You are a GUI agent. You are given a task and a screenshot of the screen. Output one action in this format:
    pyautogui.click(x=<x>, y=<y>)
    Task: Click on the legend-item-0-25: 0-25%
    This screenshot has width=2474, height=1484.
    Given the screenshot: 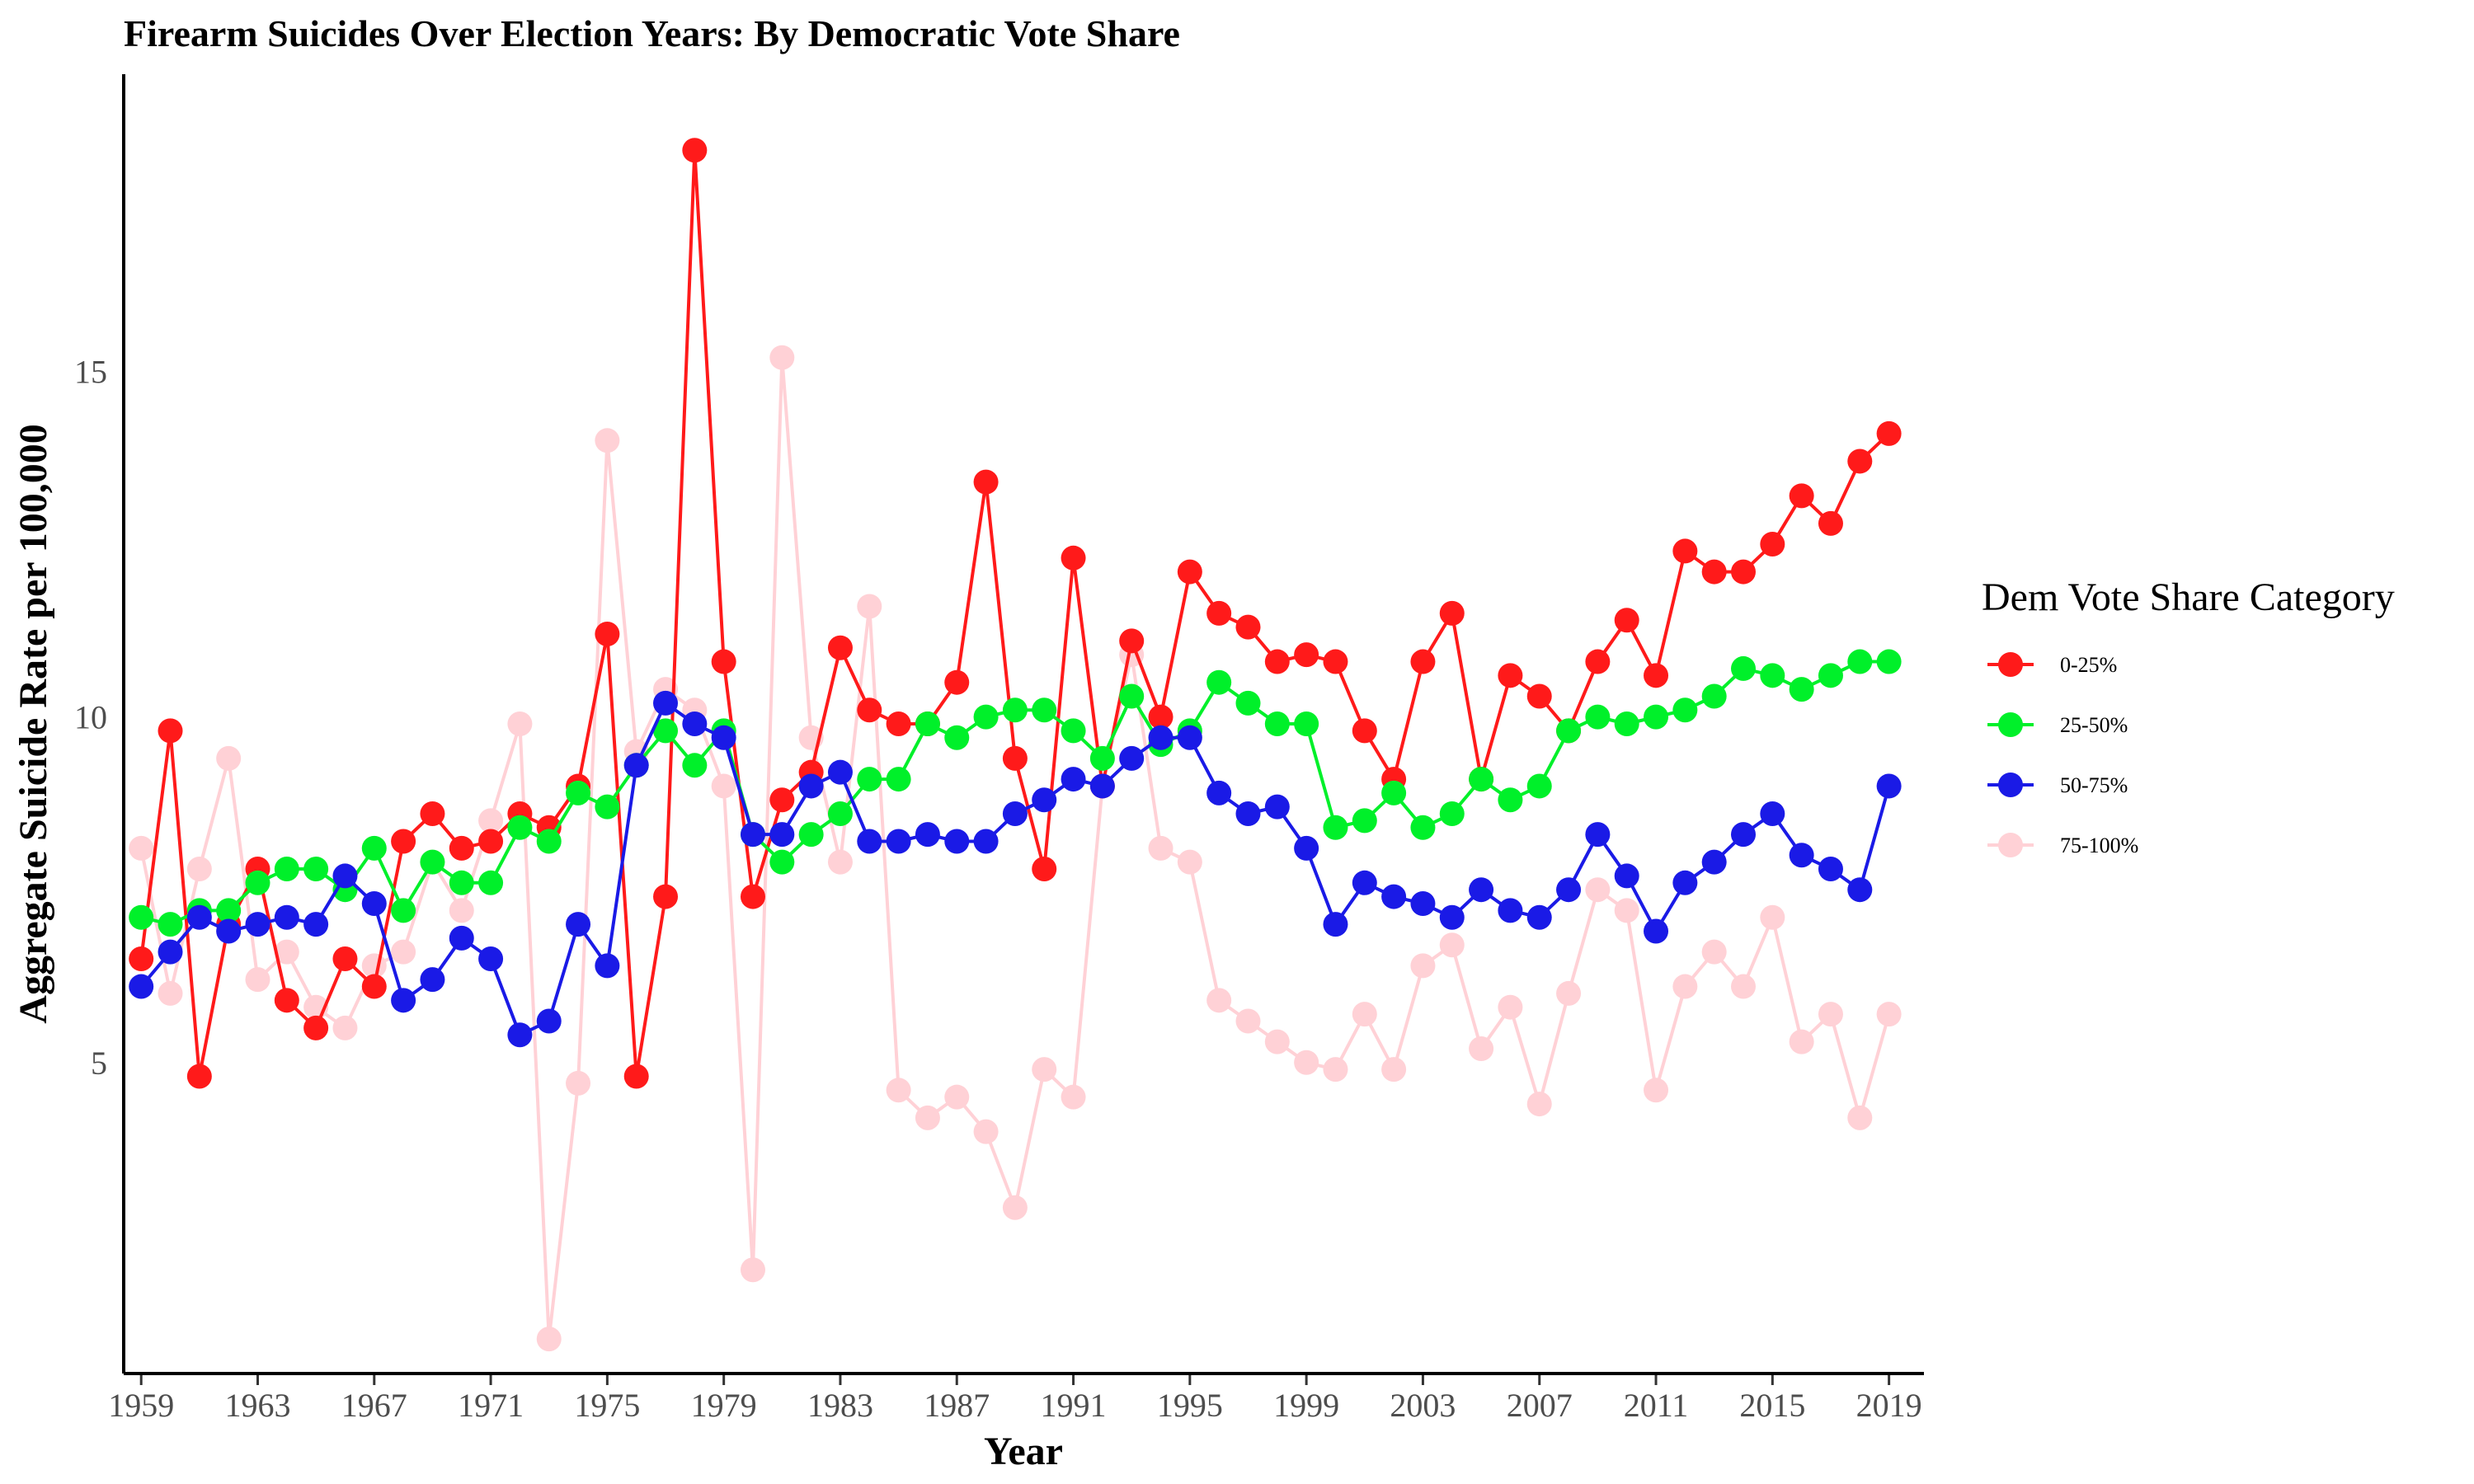 What is the action you would take?
    pyautogui.click(x=2052, y=664)
    